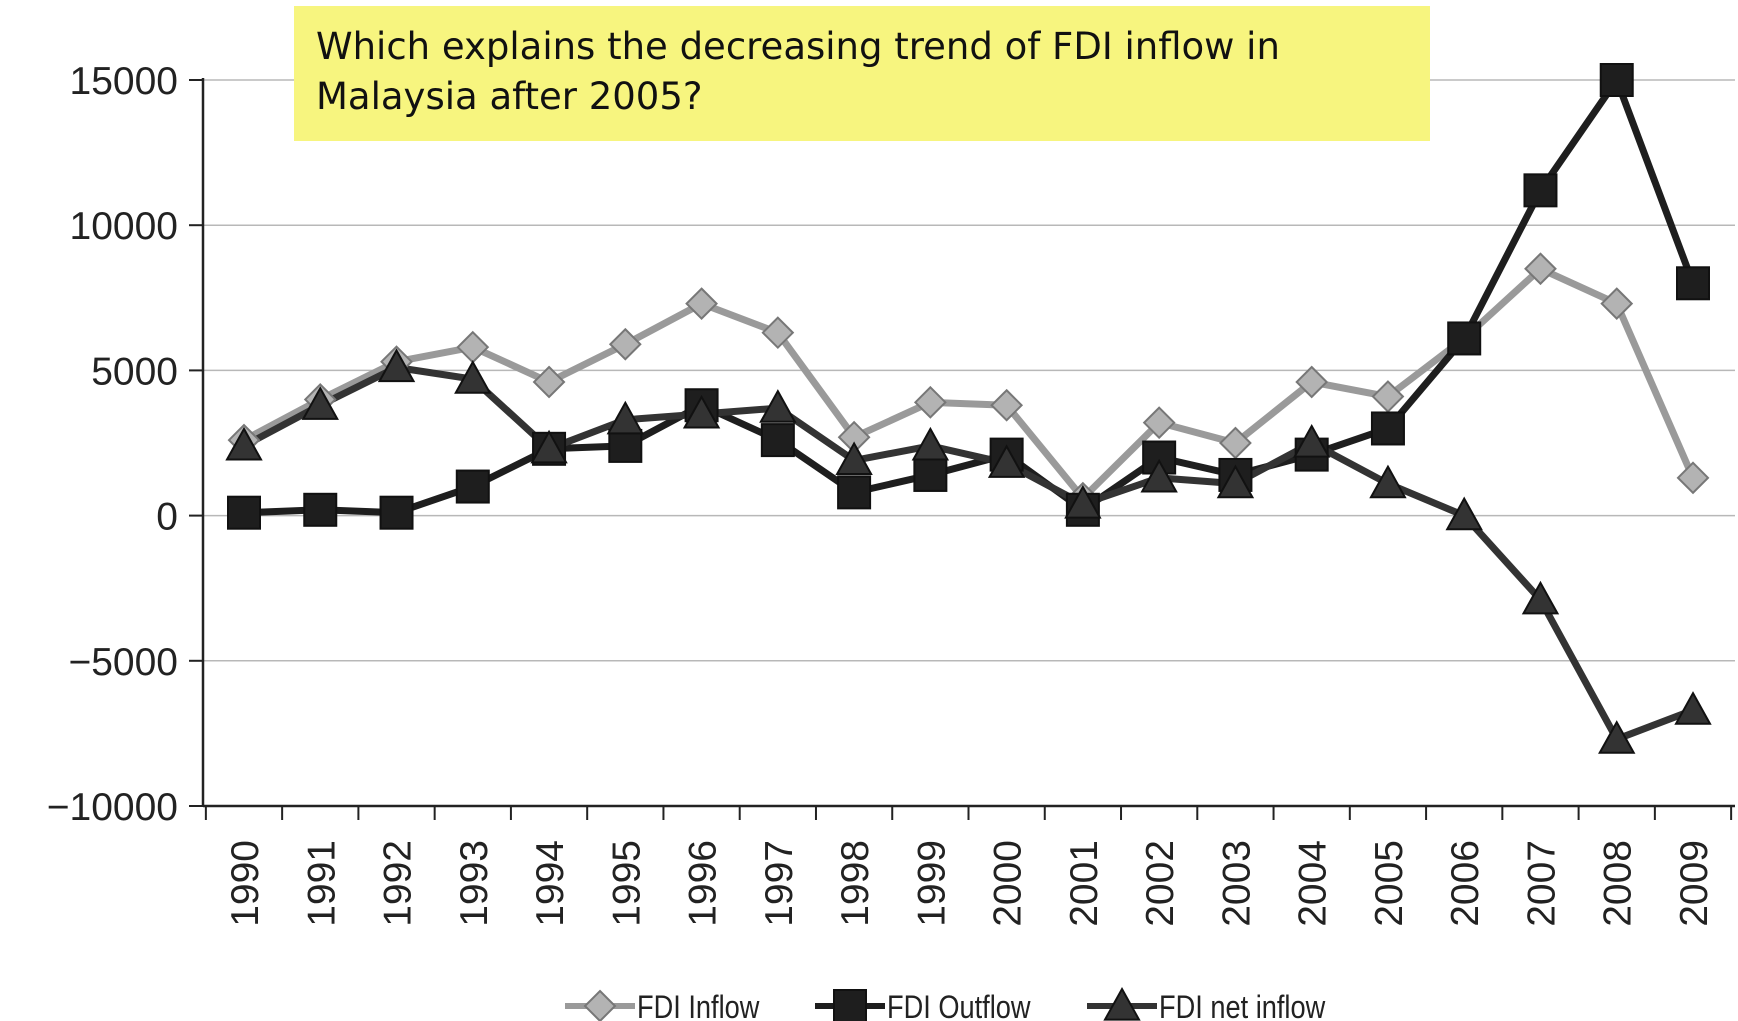 The height and width of the screenshot is (1021, 1738). Describe the element at coordinates (134, 371) in the screenshot. I see `y-tick-label: 5000` at that location.